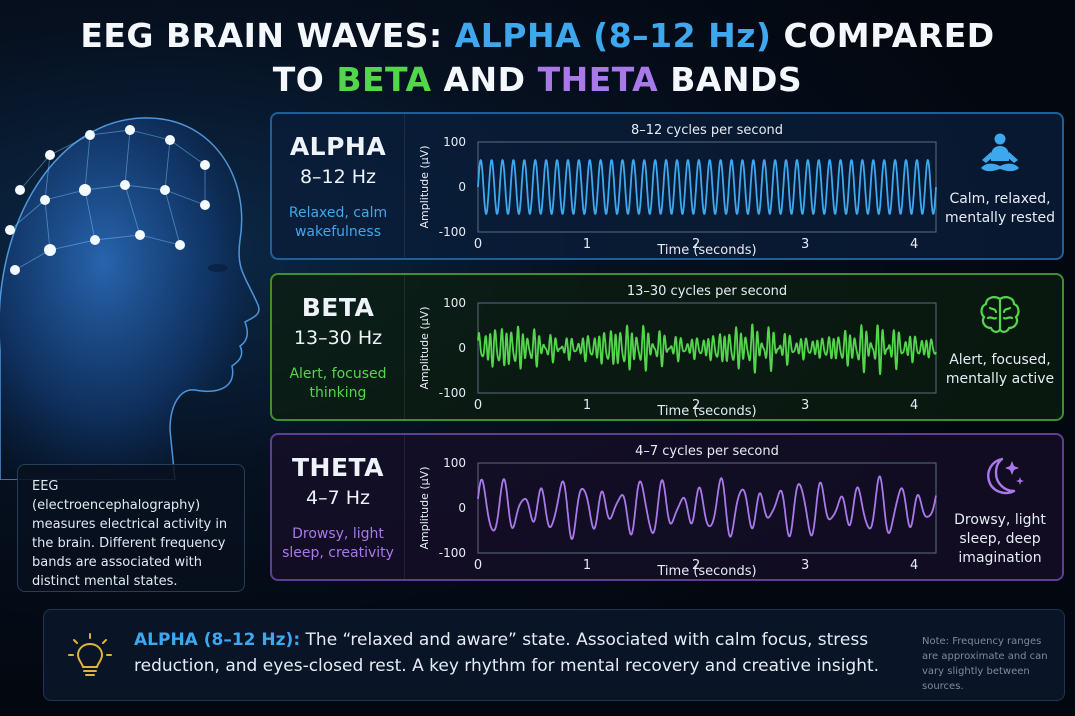 The width and height of the screenshot is (1075, 716). What do you see at coordinates (707, 291) in the screenshot?
I see `chart-title: 13–30 cycles per second` at bounding box center [707, 291].